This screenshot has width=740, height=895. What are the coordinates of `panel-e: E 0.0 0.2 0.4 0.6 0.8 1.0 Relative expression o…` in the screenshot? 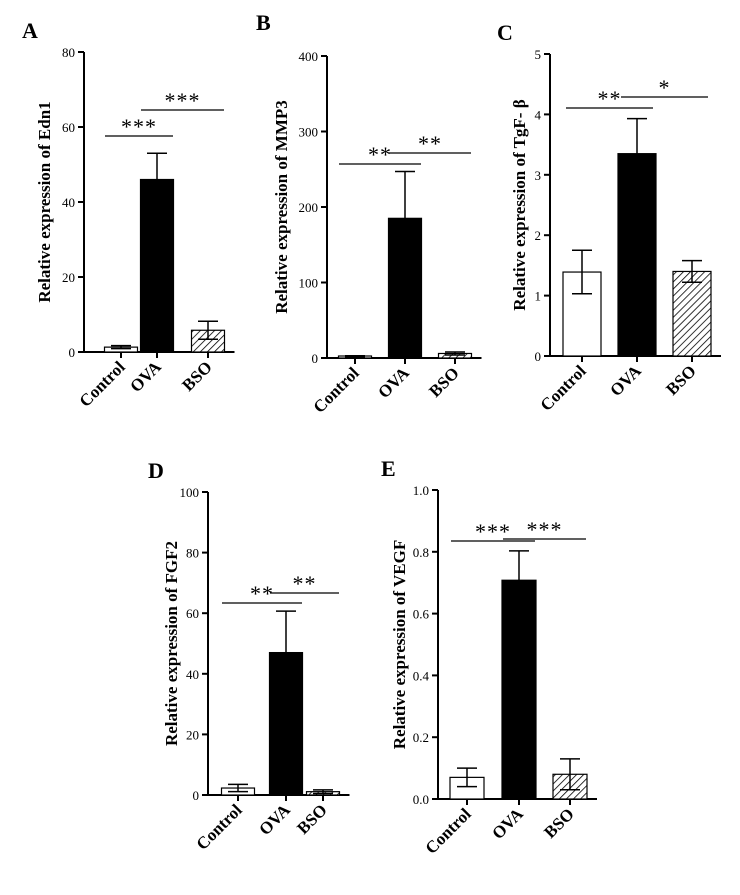 It's located at (489, 657).